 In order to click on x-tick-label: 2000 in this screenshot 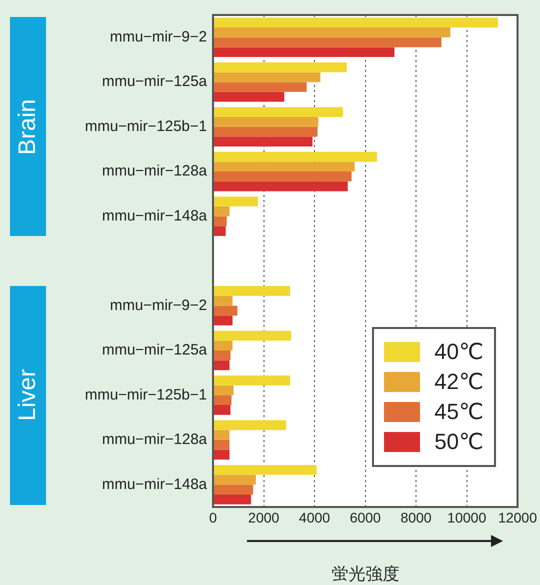, I will do `click(264, 517)`.